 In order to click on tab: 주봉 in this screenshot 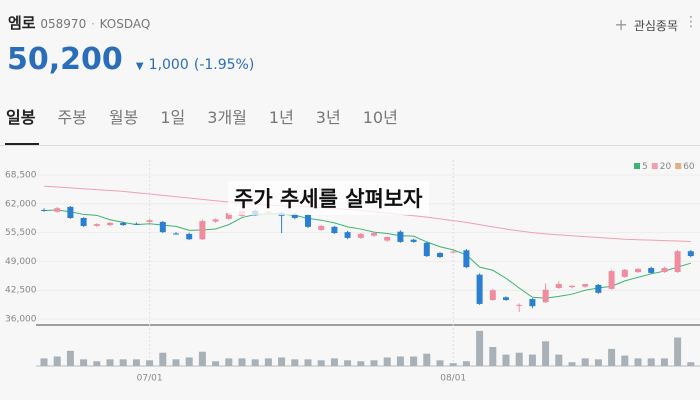, I will do `click(72, 117)`.